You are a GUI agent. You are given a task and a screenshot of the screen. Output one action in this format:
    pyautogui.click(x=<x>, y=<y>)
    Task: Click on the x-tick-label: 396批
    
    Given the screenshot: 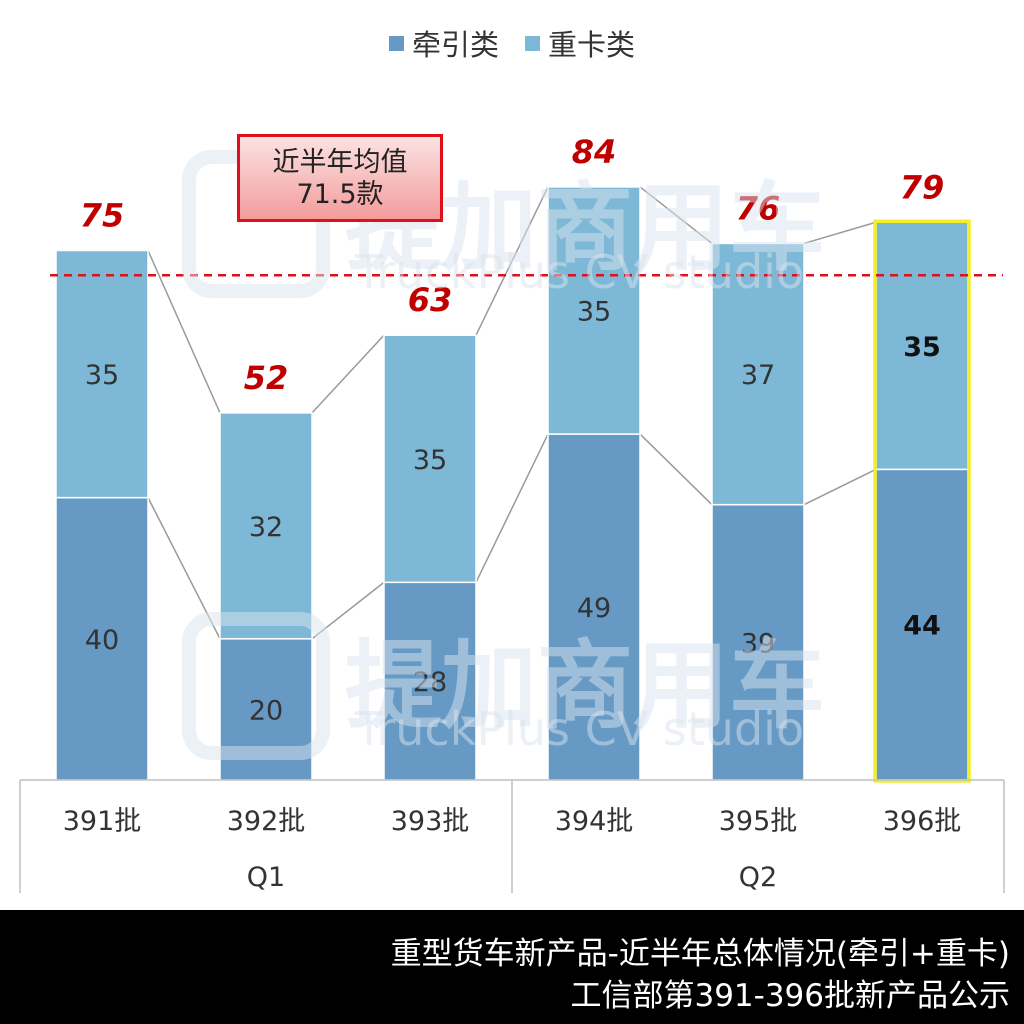 What is the action you would take?
    pyautogui.click(x=922, y=821)
    